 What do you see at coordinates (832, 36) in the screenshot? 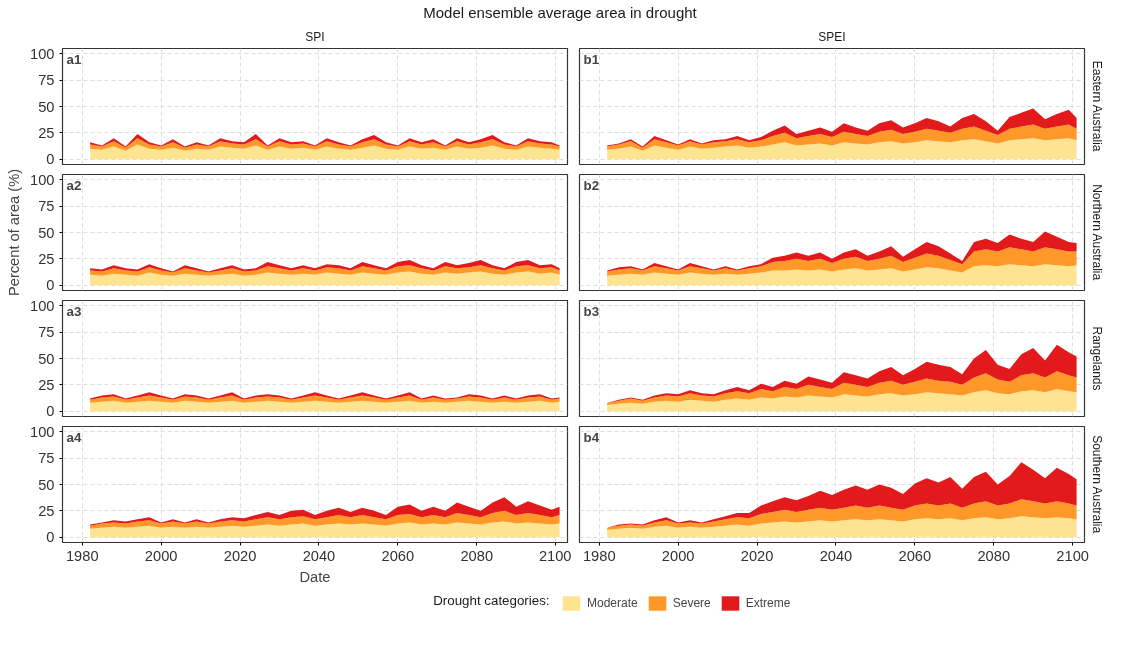
I see `chart-subtitle: SPEI` at bounding box center [832, 36].